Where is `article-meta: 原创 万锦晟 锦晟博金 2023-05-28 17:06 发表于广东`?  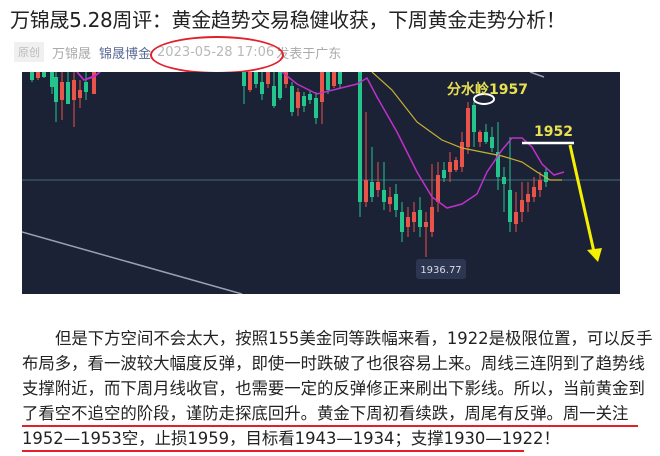 article-meta: 原创 万锦晟 锦晟博金 2023-05-28 17:06 发表于广东 is located at coordinates (178, 54).